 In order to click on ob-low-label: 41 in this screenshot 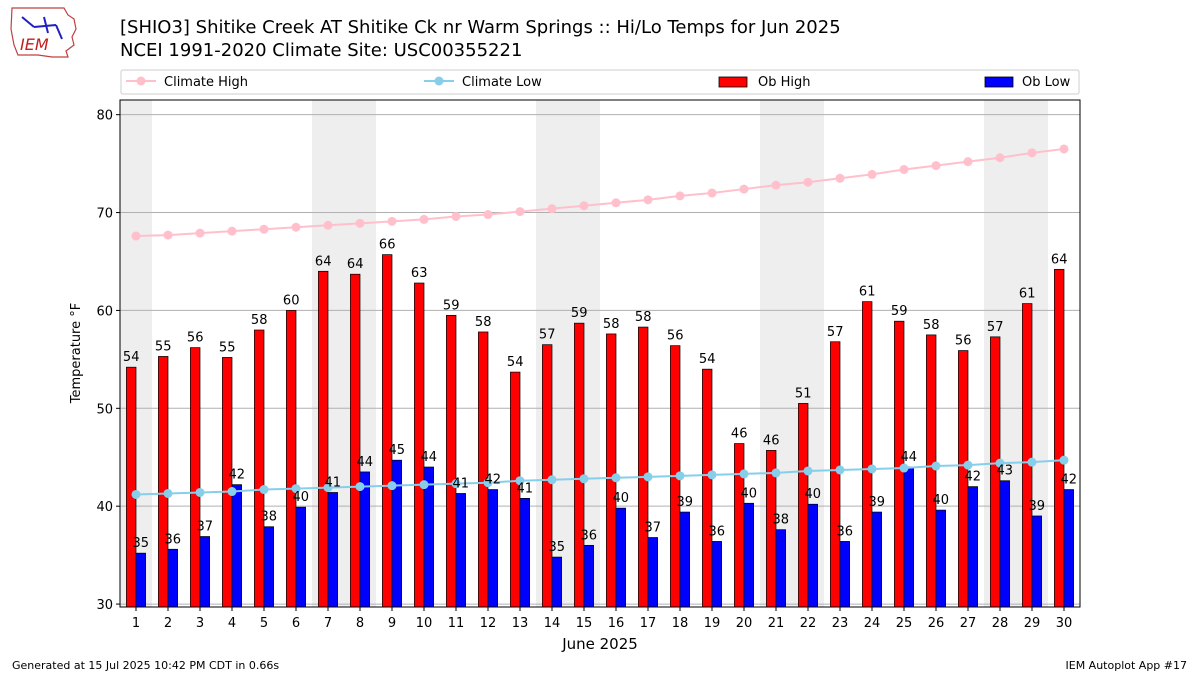, I will do `click(333, 482)`.